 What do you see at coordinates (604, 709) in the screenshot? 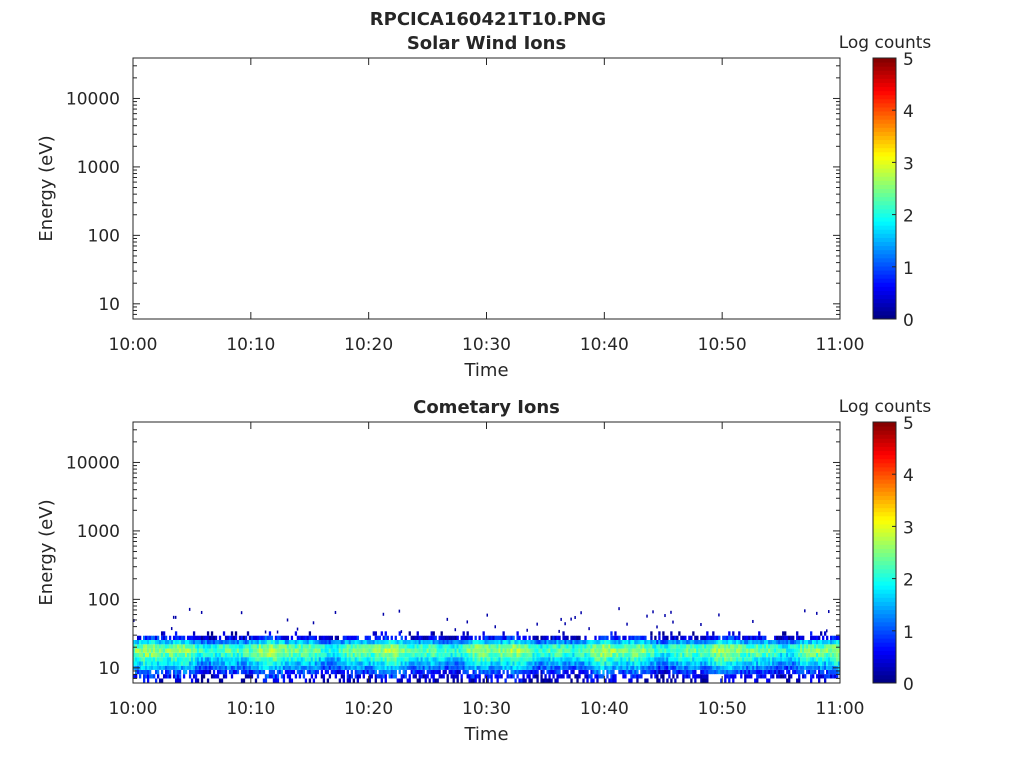
I see `x-tick-label: 10:40` at bounding box center [604, 709].